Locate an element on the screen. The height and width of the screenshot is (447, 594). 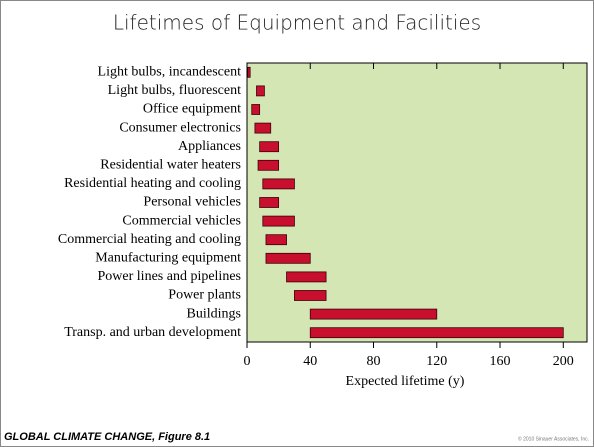
y-tick-label: Power plants is located at coordinates (204, 295).